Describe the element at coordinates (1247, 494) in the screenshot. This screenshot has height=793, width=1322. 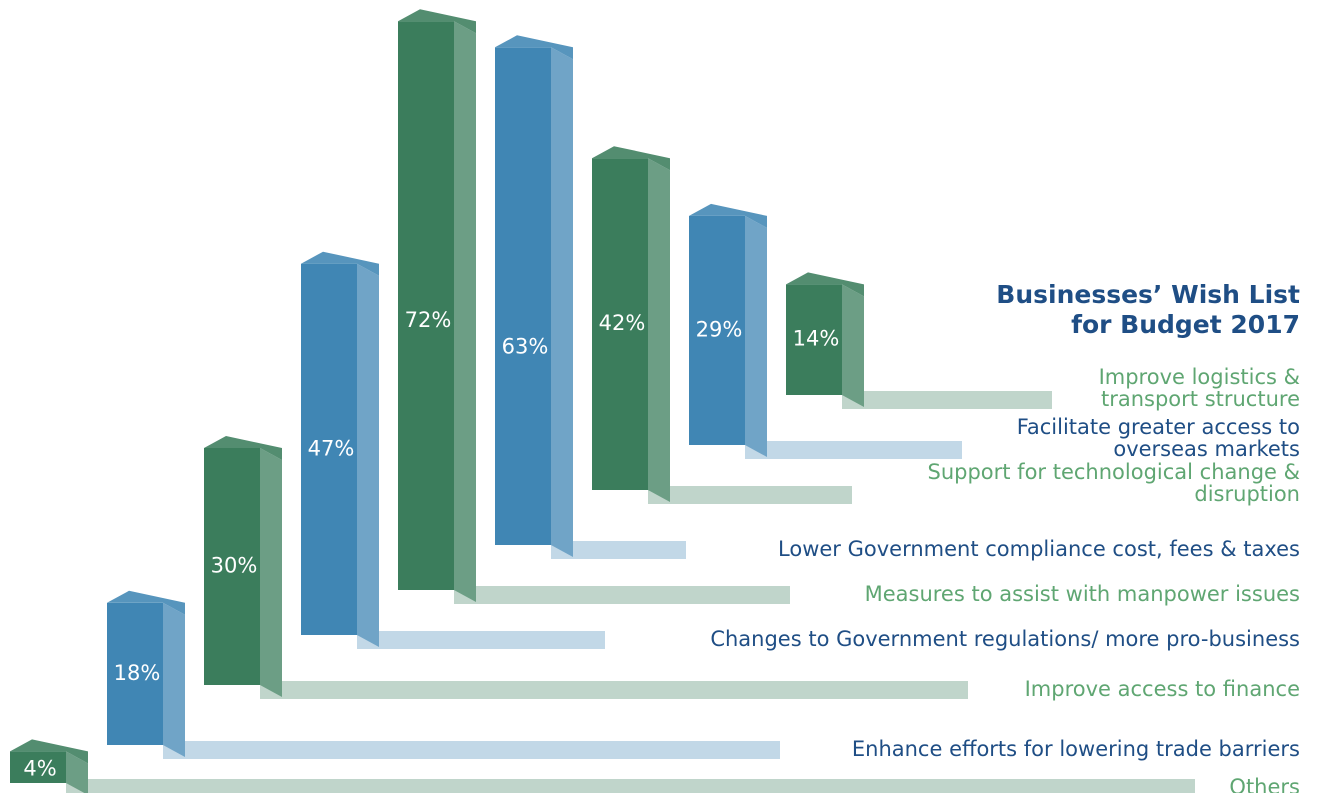
I see `category-label: disruption` at that location.